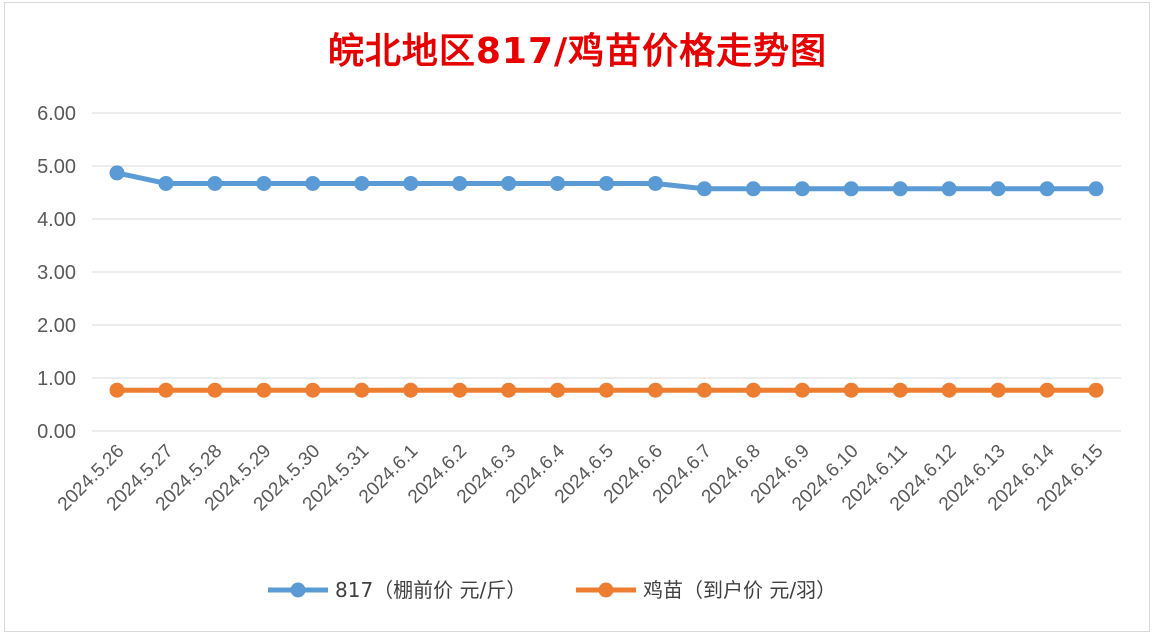  What do you see at coordinates (577, 51) in the screenshot?
I see `chart-title: 皖北地区817/鸡苗价格走势图` at bounding box center [577, 51].